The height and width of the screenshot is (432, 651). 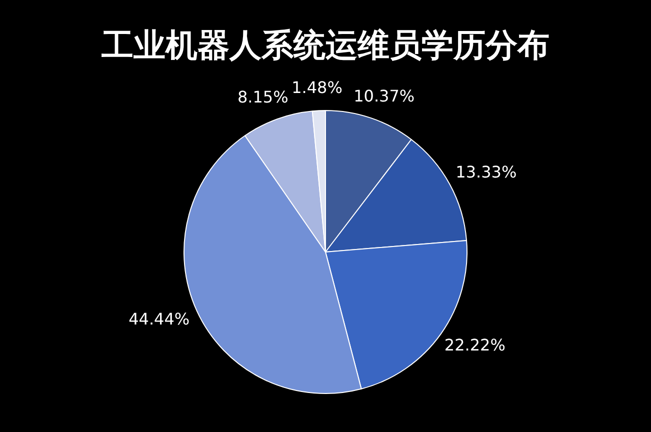 I want to click on data-label: 8.15%, so click(x=262, y=97).